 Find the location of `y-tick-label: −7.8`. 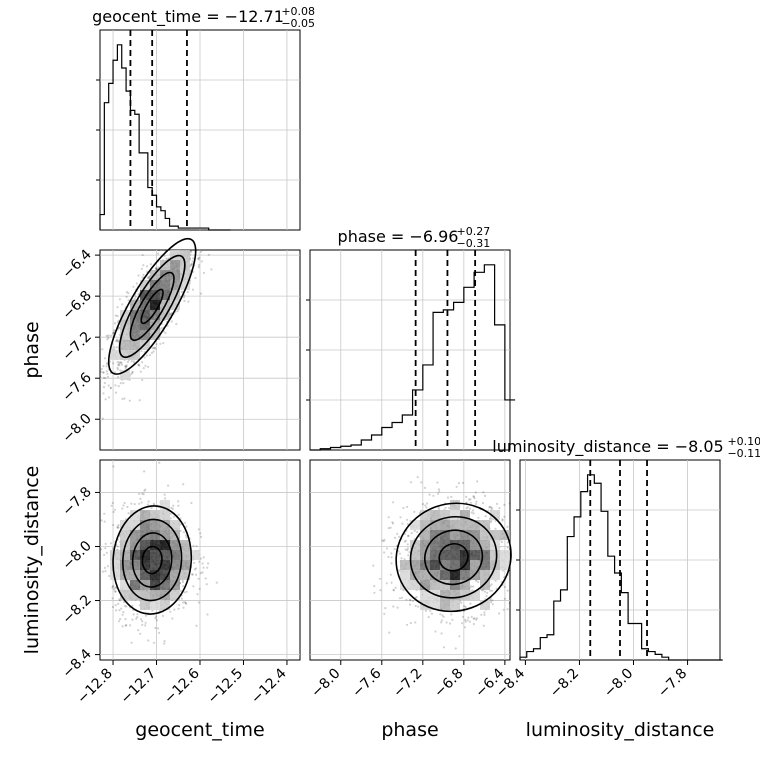

y-tick-label: −7.8 is located at coordinates (76, 501).